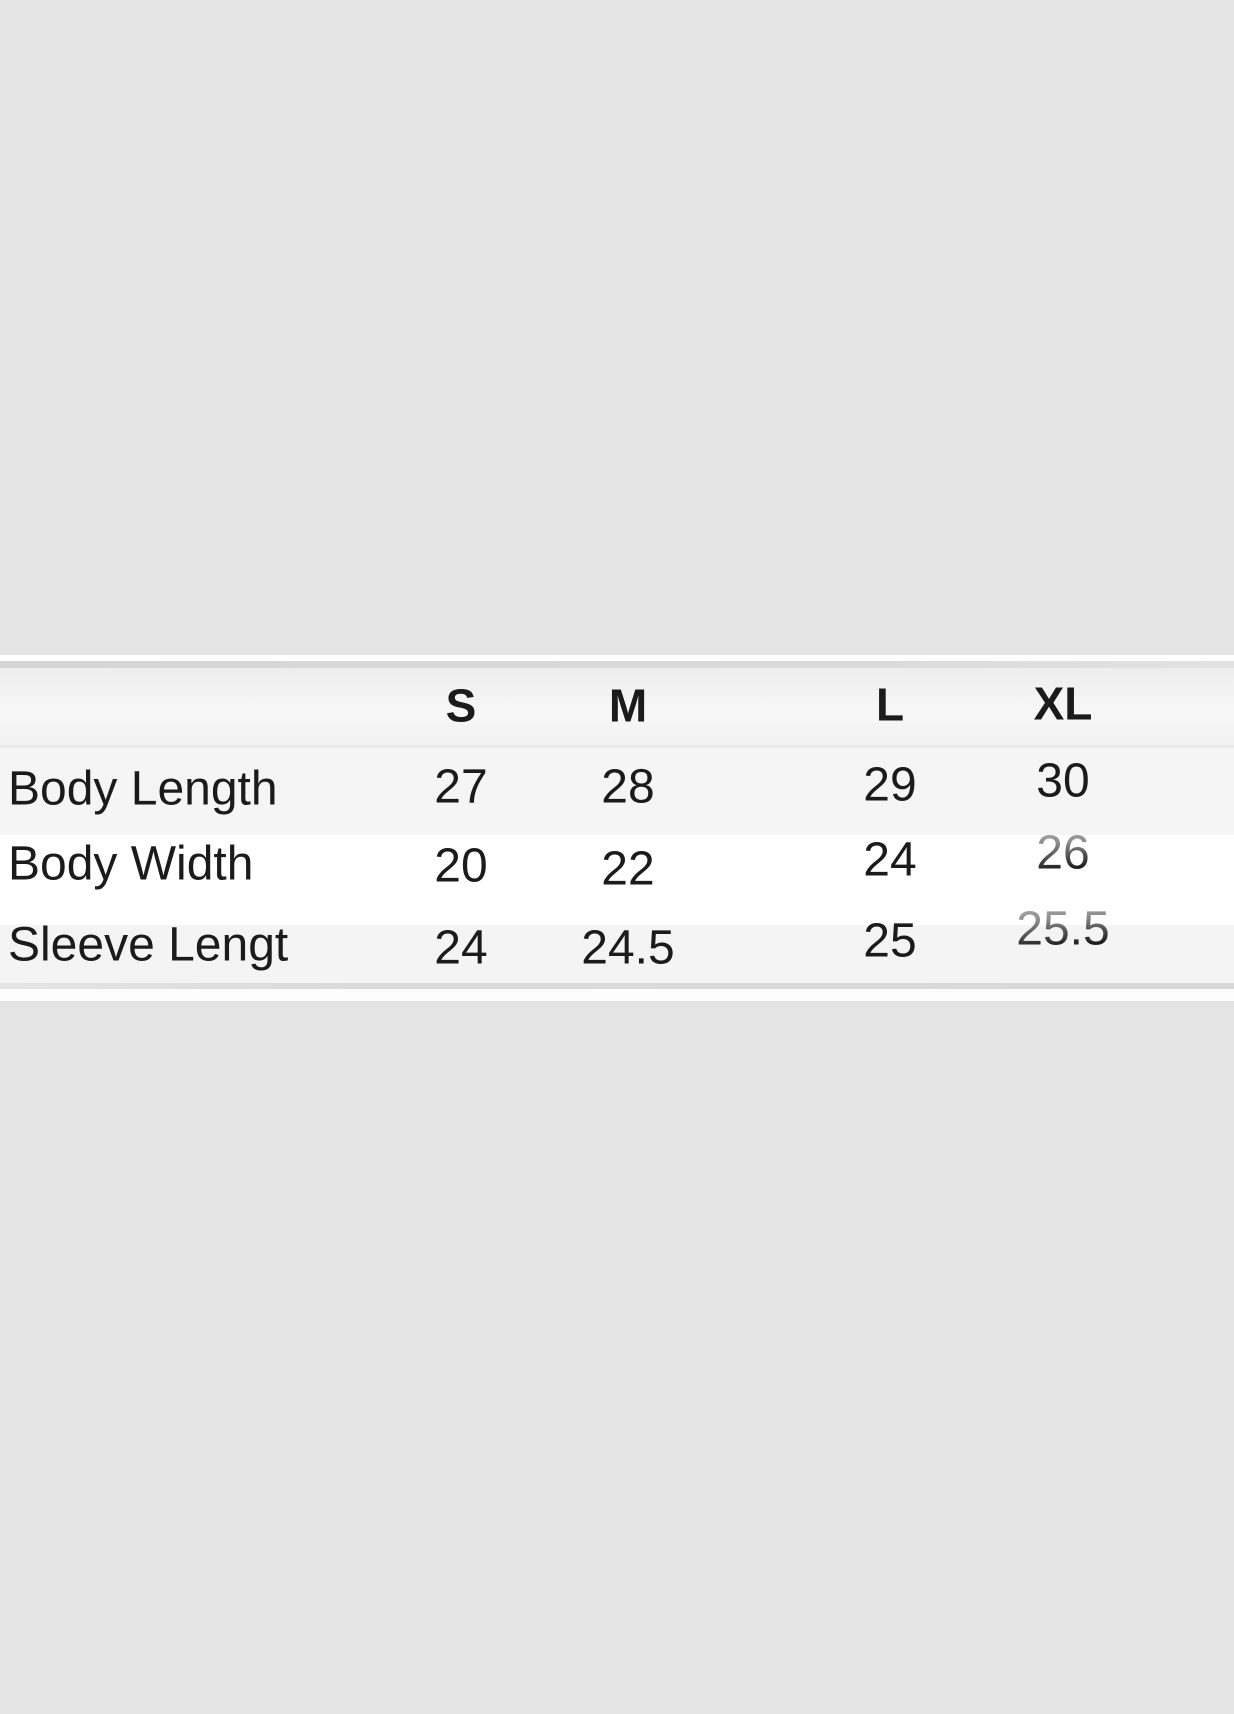 This screenshot has height=1714, width=1234. Describe the element at coordinates (890, 704) in the screenshot. I see `column-header-l: L` at that location.